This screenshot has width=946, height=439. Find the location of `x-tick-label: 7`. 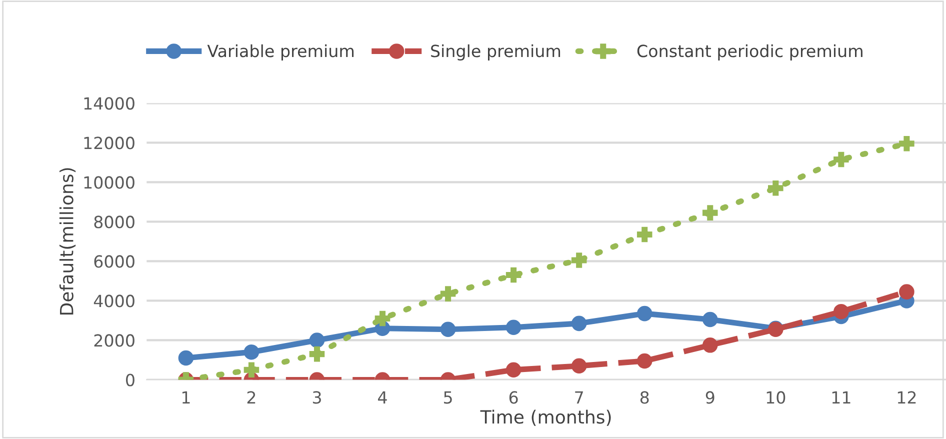

x-tick-label: 7 is located at coordinates (579, 397).